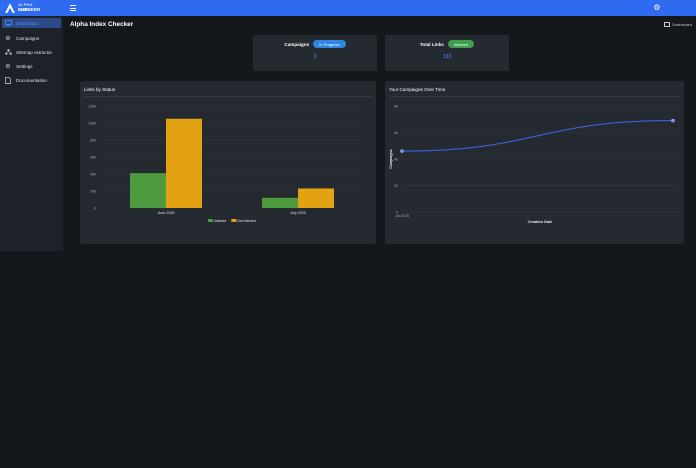  Describe the element at coordinates (461, 44) in the screenshot. I see `status-badge: Indexed` at that location.